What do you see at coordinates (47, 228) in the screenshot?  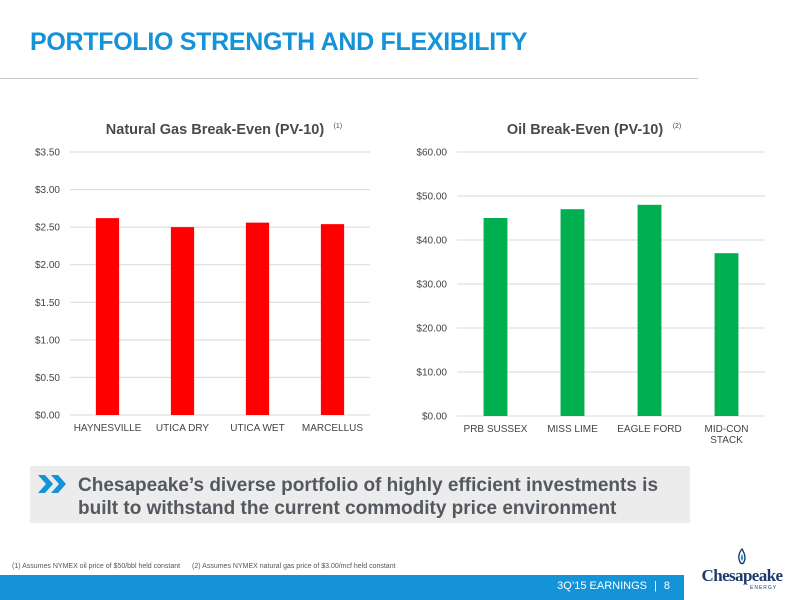 I see `y-tick-label: $2.50` at bounding box center [47, 228].